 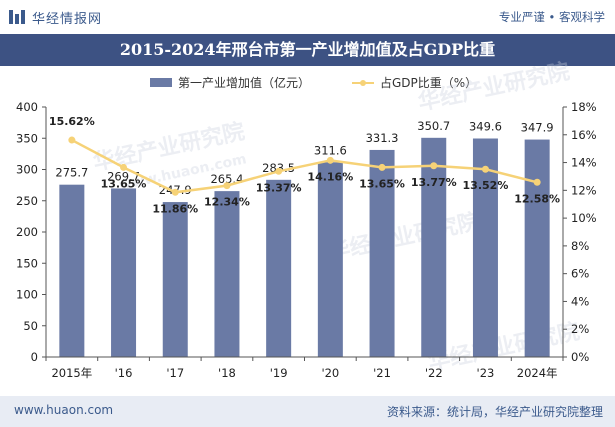 I want to click on y-right-tick-label: 2%, so click(x=580, y=329).